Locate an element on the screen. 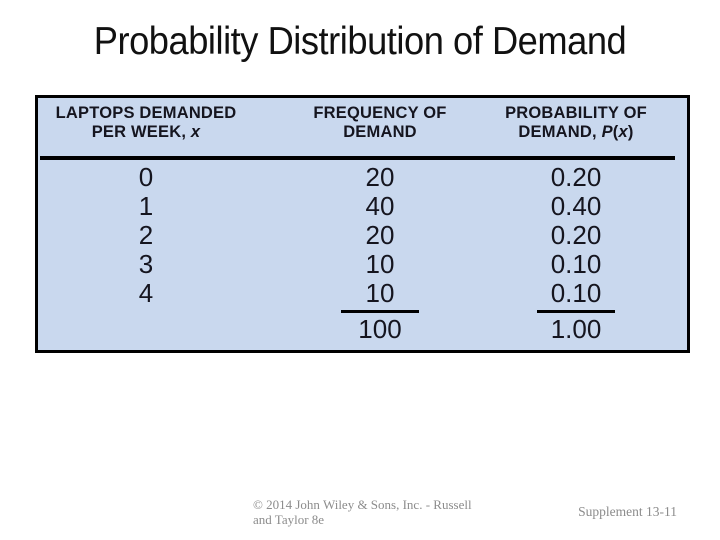 The width and height of the screenshot is (720, 540). variable-p: P is located at coordinates (607, 132).